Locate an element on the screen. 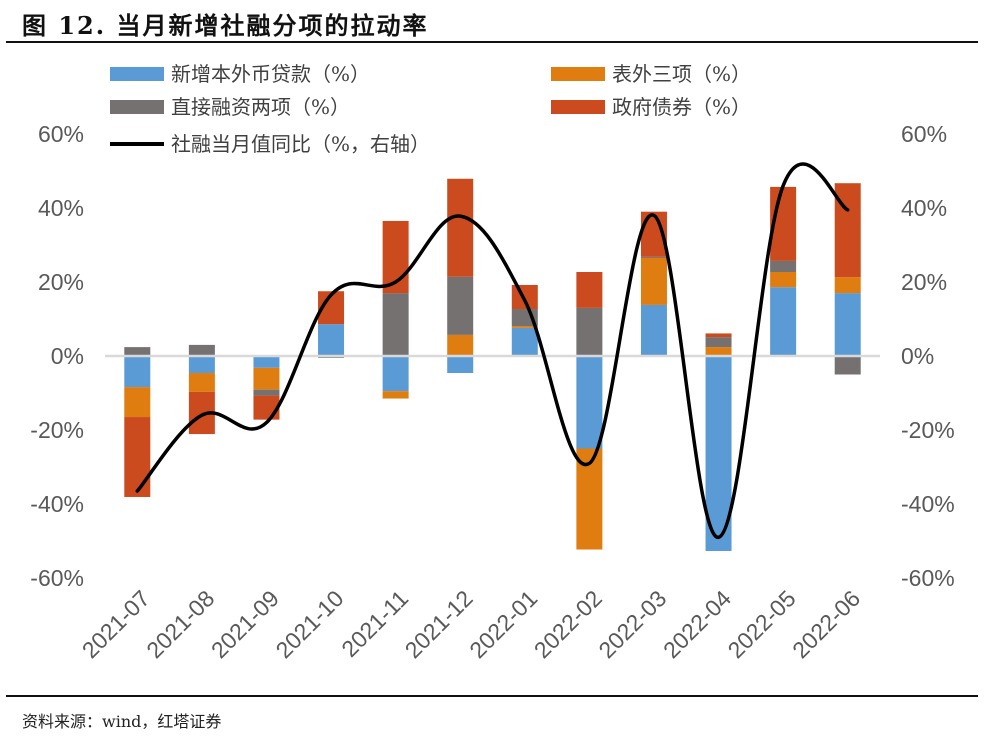 The width and height of the screenshot is (984, 738). y-tick-right: -40% is located at coordinates (928, 504).